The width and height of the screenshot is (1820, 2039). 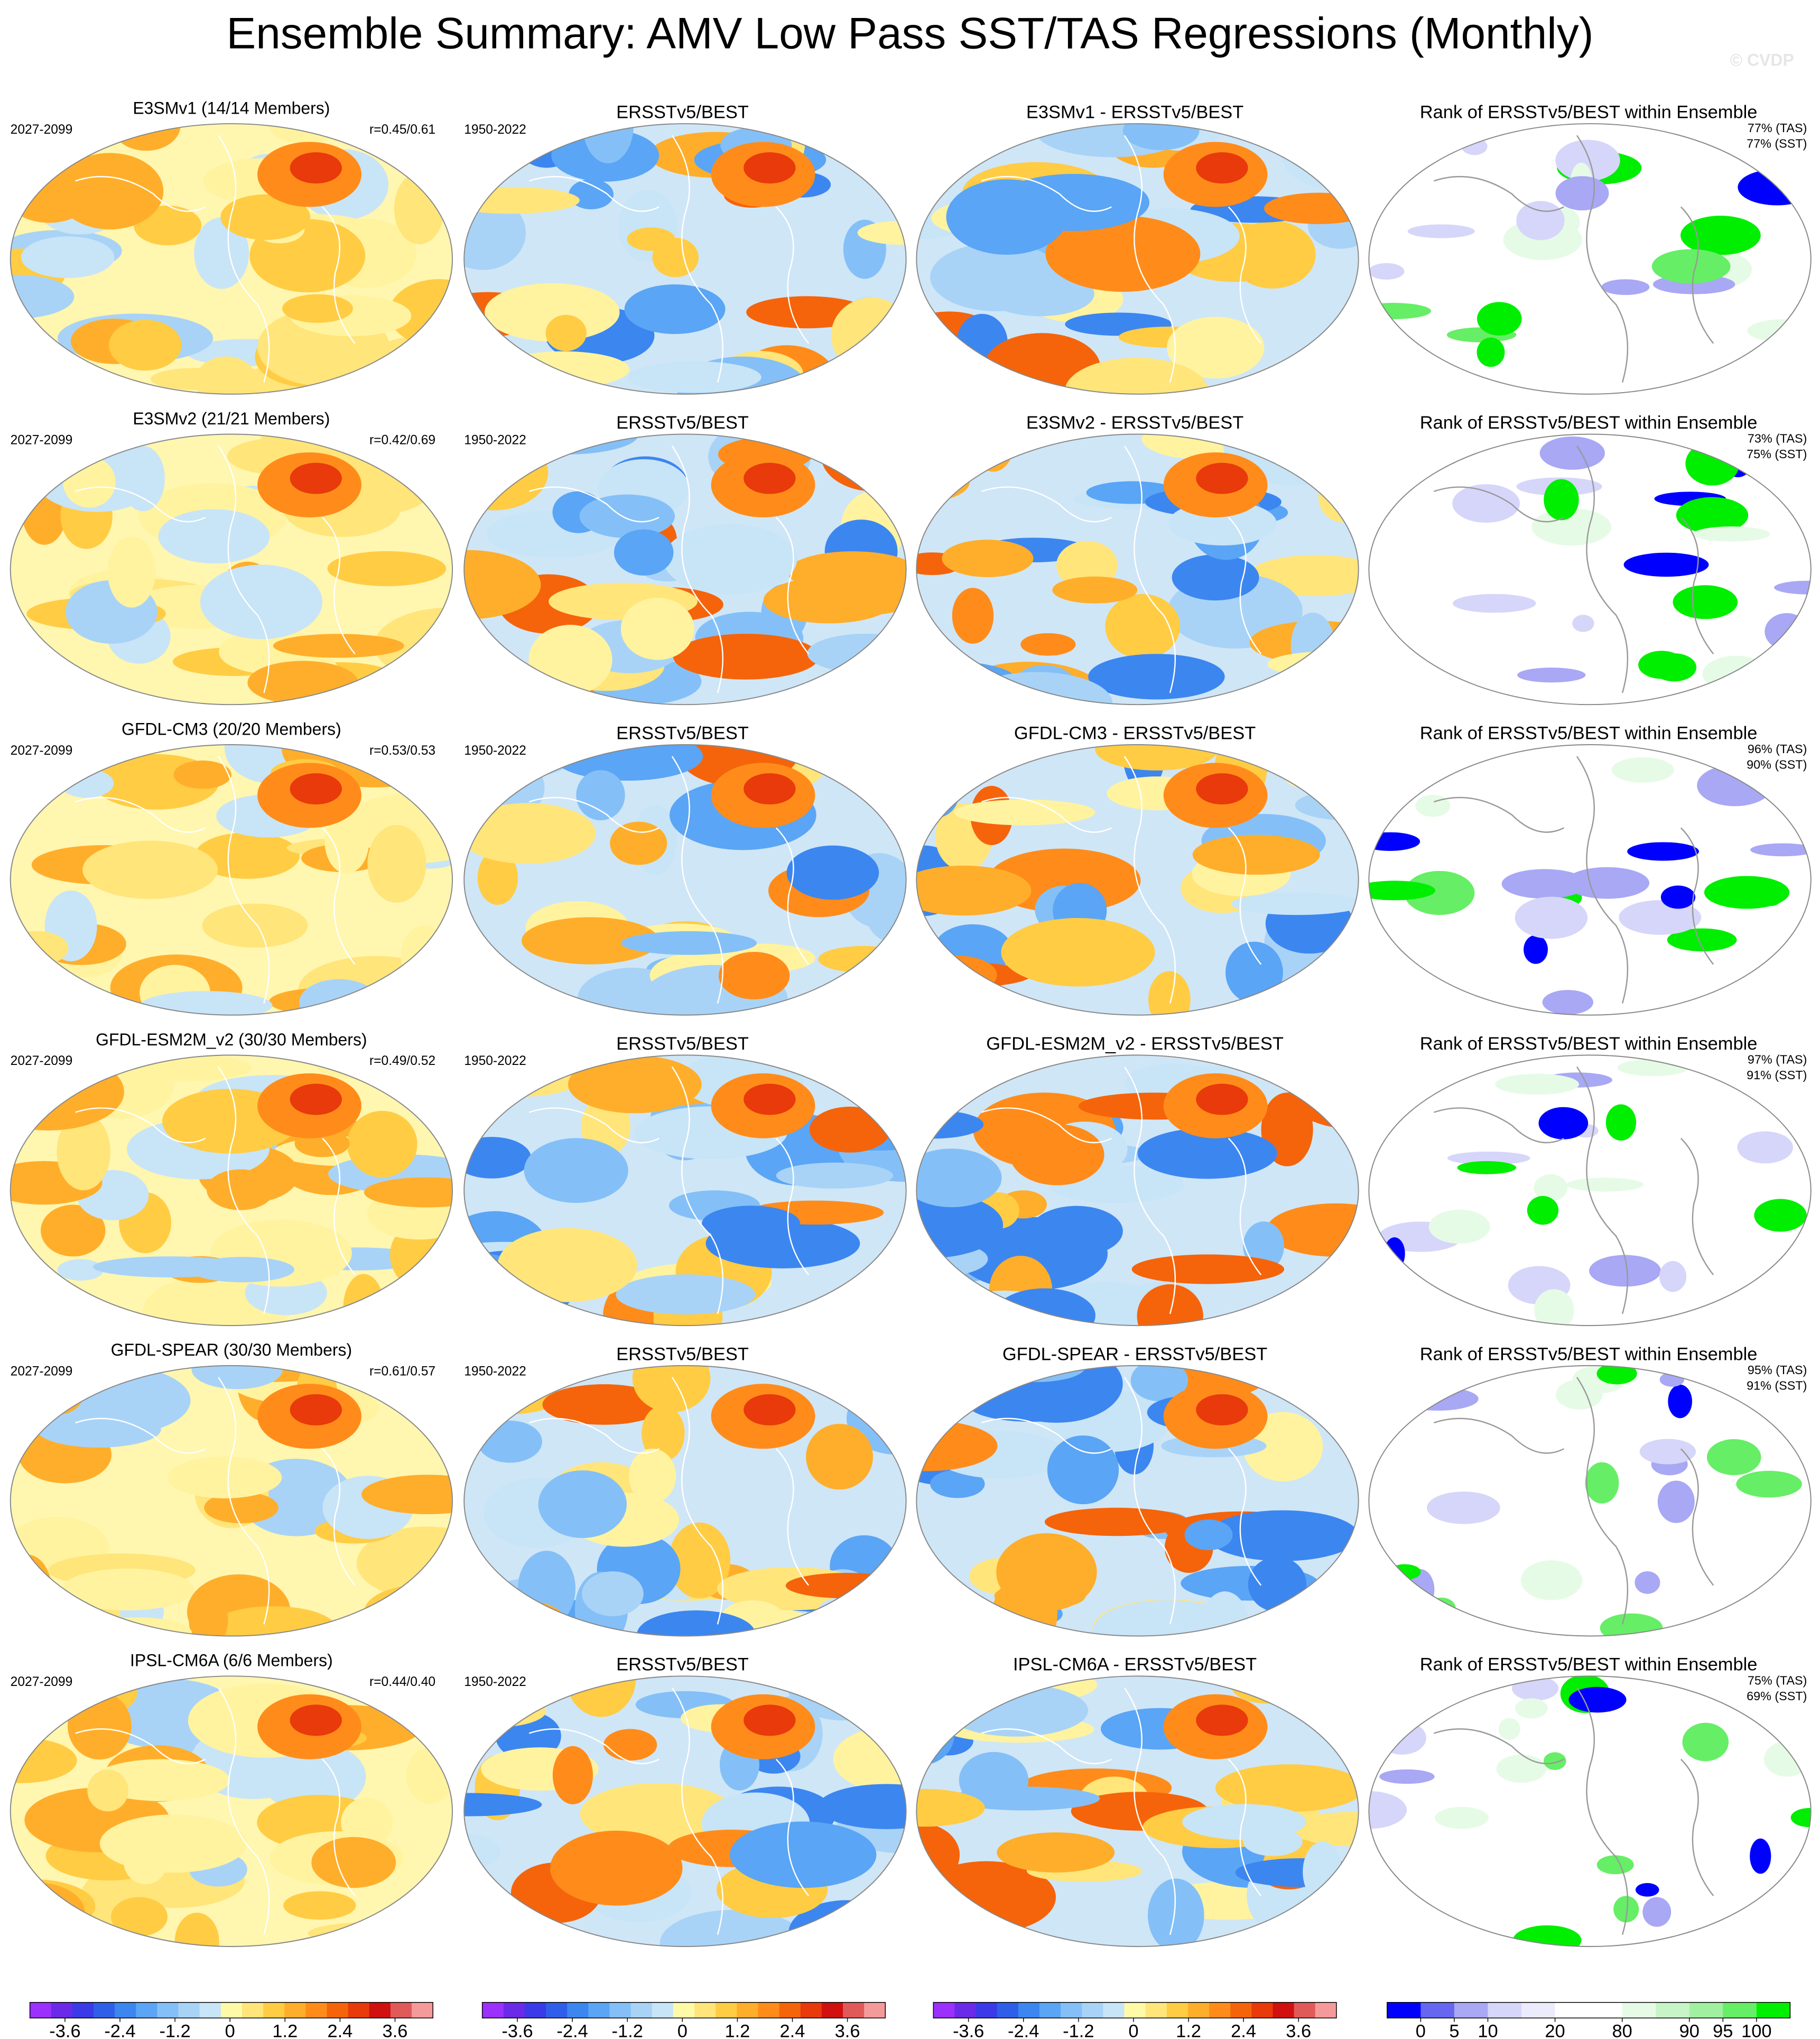 What do you see at coordinates (682, 1044) in the screenshot?
I see `obs-title: ERSSTv5/BEST` at bounding box center [682, 1044].